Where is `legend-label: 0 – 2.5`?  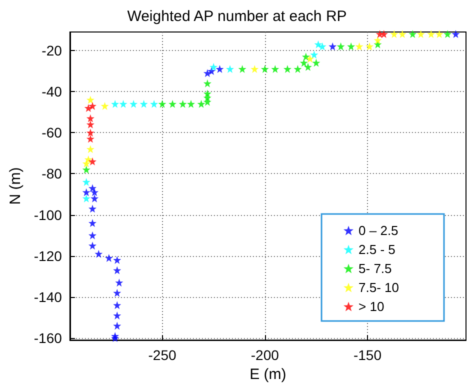
legend-label: 0 – 2.5 is located at coordinates (378, 230).